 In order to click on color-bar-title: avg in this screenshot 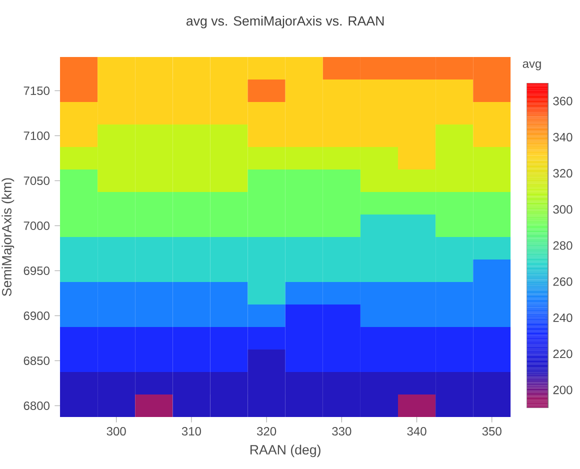, I will do `click(531, 65)`.